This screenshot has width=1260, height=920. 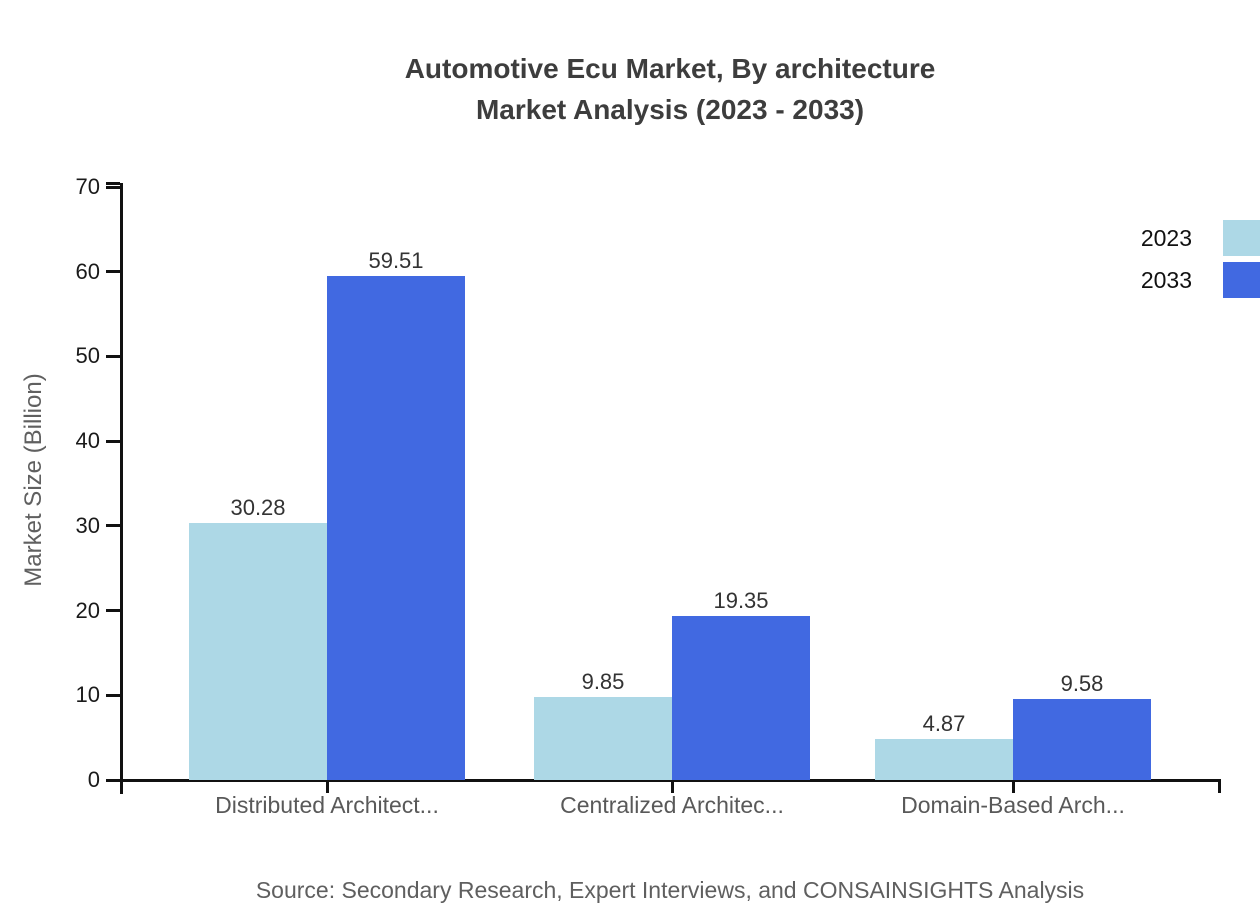 What do you see at coordinates (670, 109) in the screenshot?
I see `chart-title-line2: Market Analysis (2023 - 2033)` at bounding box center [670, 109].